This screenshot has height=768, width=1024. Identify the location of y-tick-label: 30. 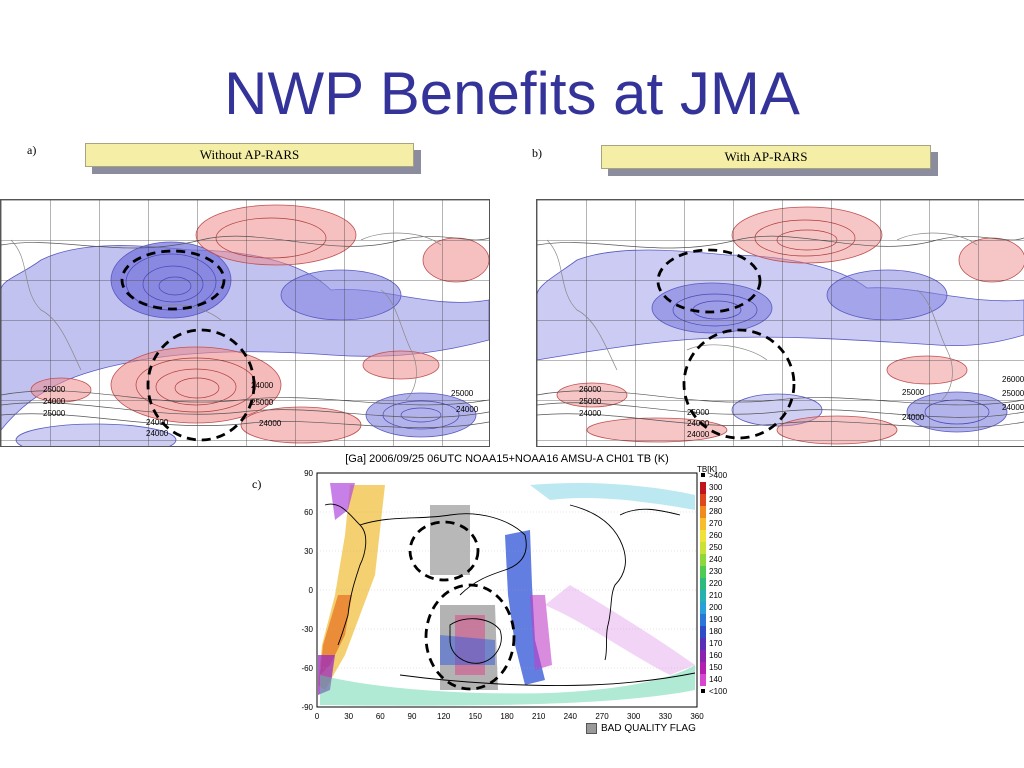
(308, 551).